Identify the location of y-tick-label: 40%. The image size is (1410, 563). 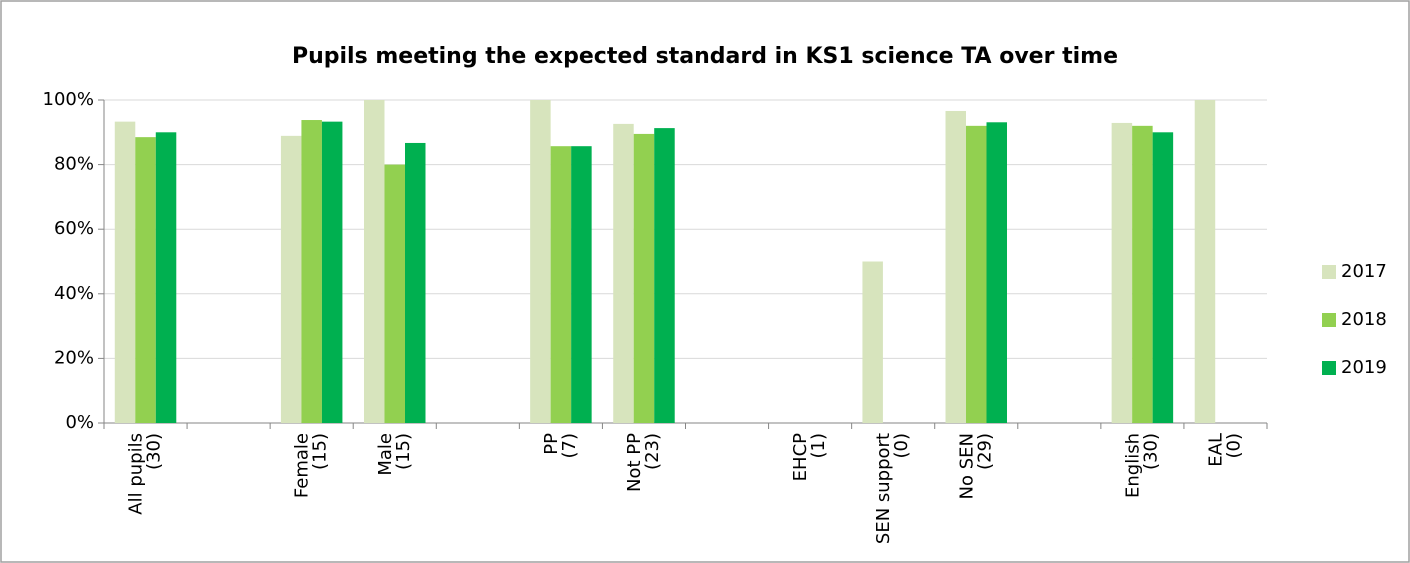
(74, 293).